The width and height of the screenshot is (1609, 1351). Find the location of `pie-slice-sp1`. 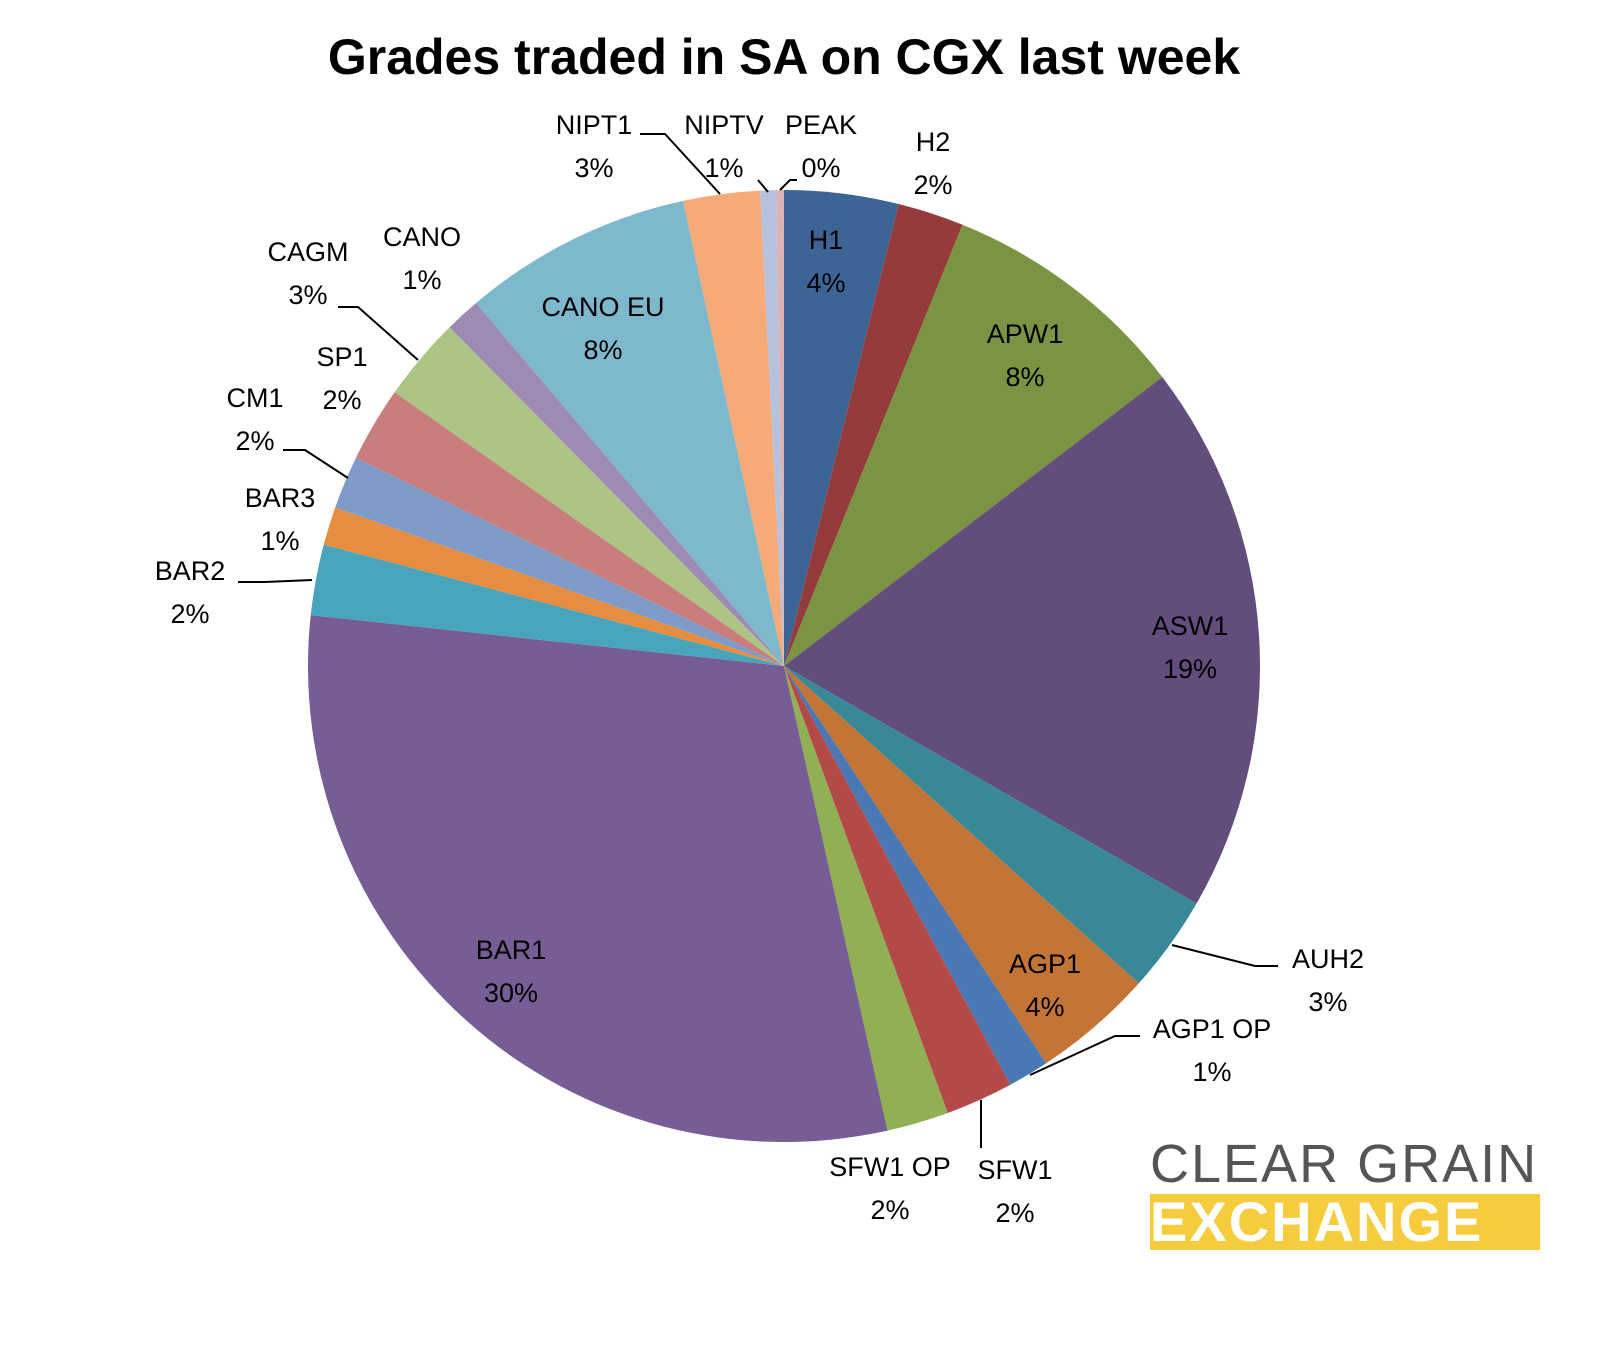

pie-slice-sp1 is located at coordinates (569, 529).